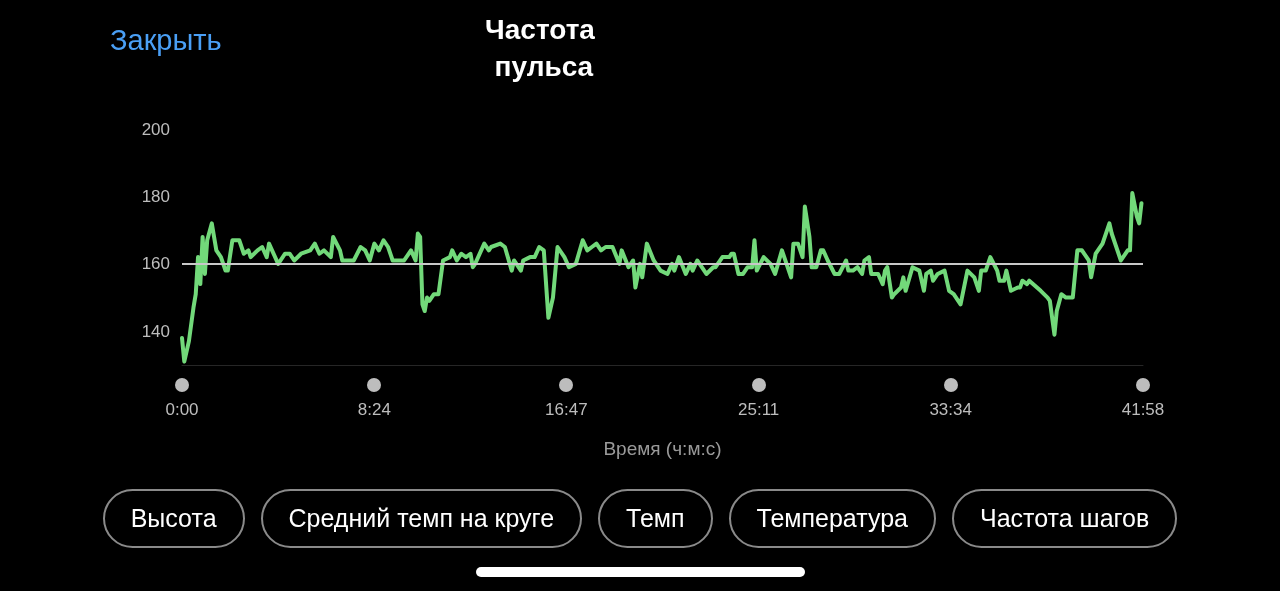  I want to click on x-tick-label: 0:00, so click(182, 409).